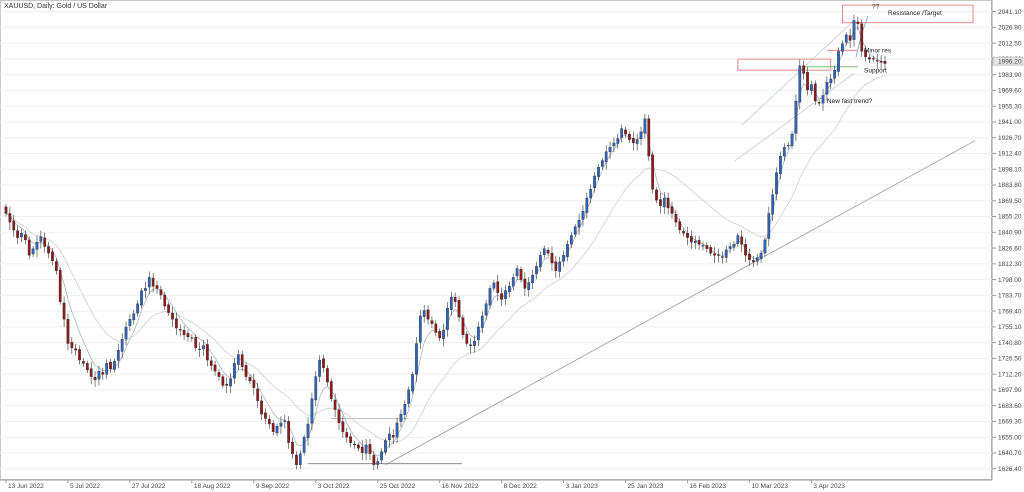 This screenshot has width=1024, height=492. Describe the element at coordinates (878, 51) in the screenshot. I see `annotation-label: Minor res` at that location.